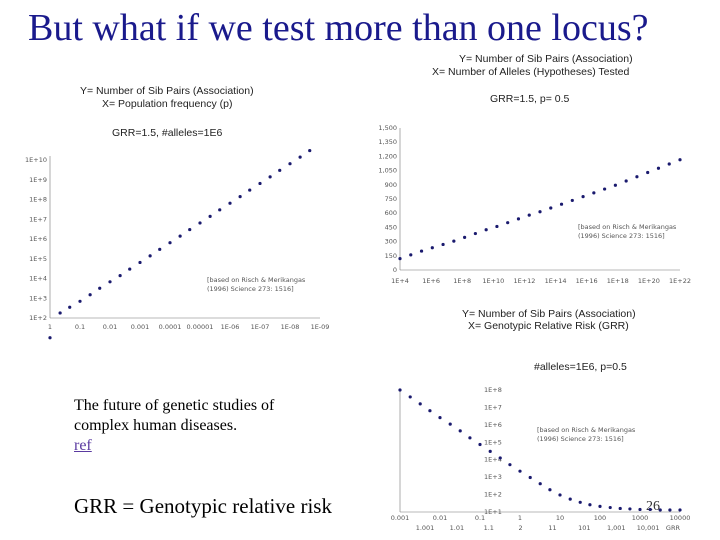 The width and height of the screenshot is (720, 540). What do you see at coordinates (580, 439) in the screenshot?
I see `chart3-annotation: (1996) Science 273: 1516]` at bounding box center [580, 439].